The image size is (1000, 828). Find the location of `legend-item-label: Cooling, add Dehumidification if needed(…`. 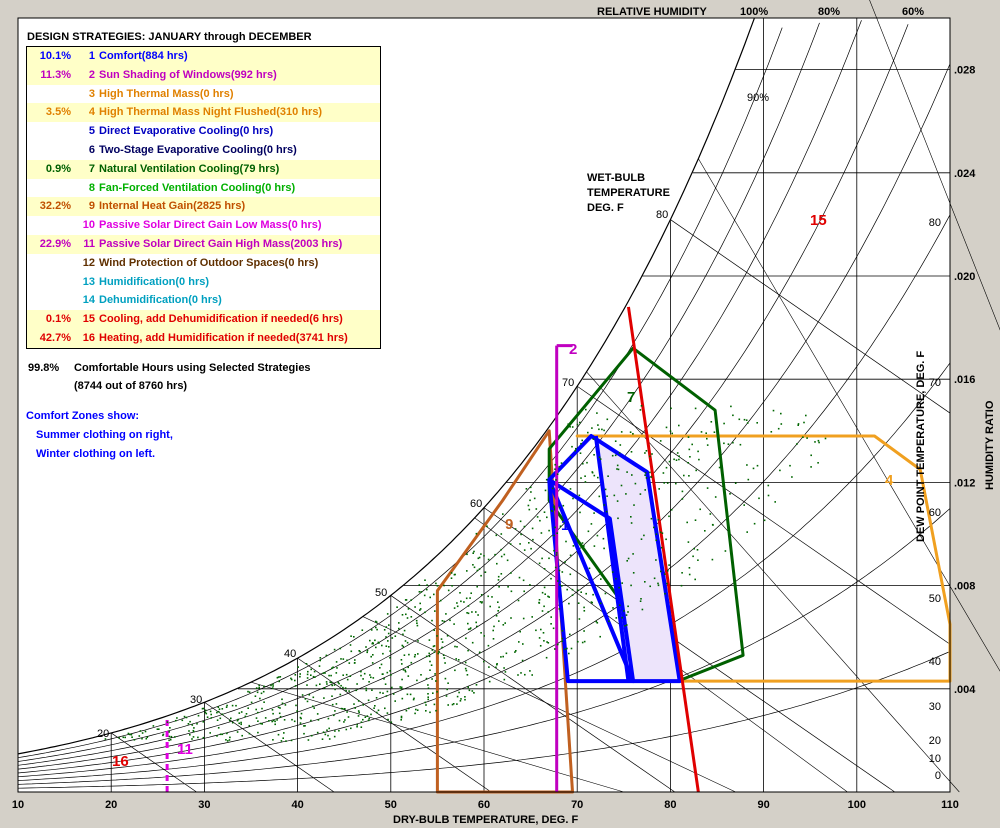

legend-item-label: Cooling, add Dehumidification if needed(… is located at coordinates (221, 319).